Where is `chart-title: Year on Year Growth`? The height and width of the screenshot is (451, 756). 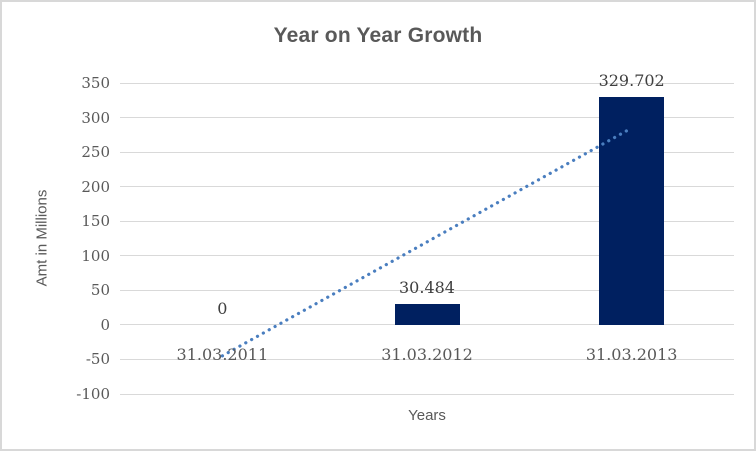 chart-title: Year on Year Growth is located at coordinates (378, 35).